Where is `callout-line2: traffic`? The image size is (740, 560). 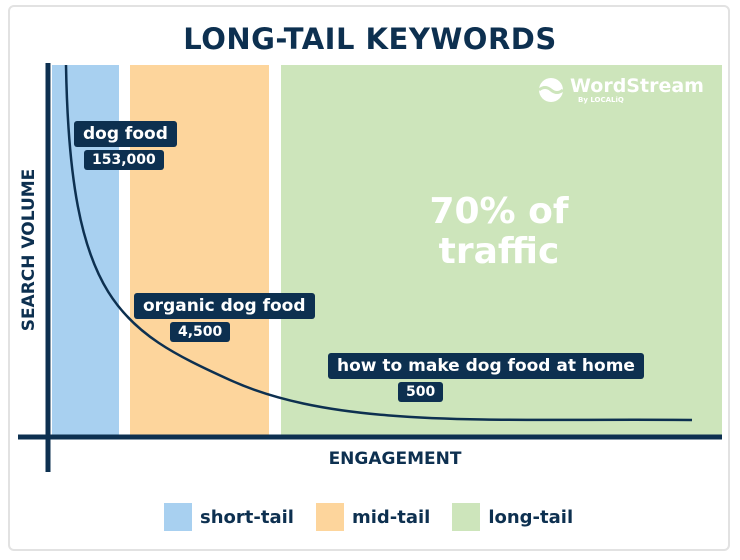
callout-line2: traffic is located at coordinates (499, 251).